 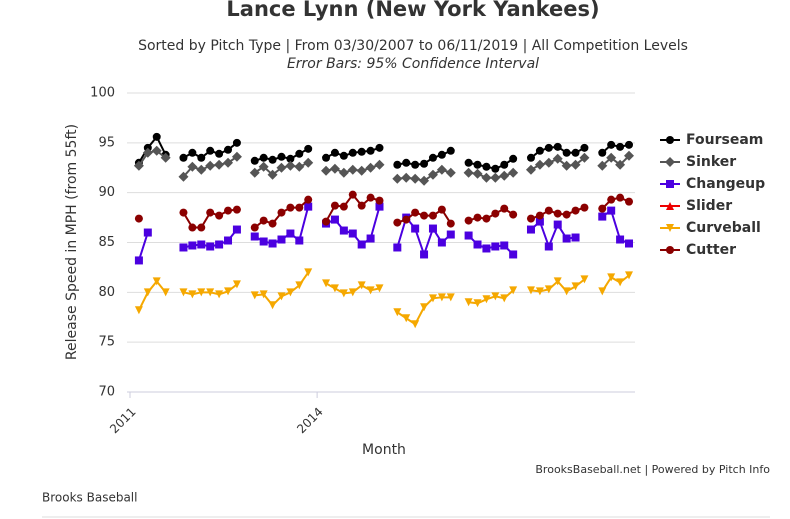 What do you see at coordinates (384, 450) in the screenshot?
I see `x-axis-label: Month` at bounding box center [384, 450].